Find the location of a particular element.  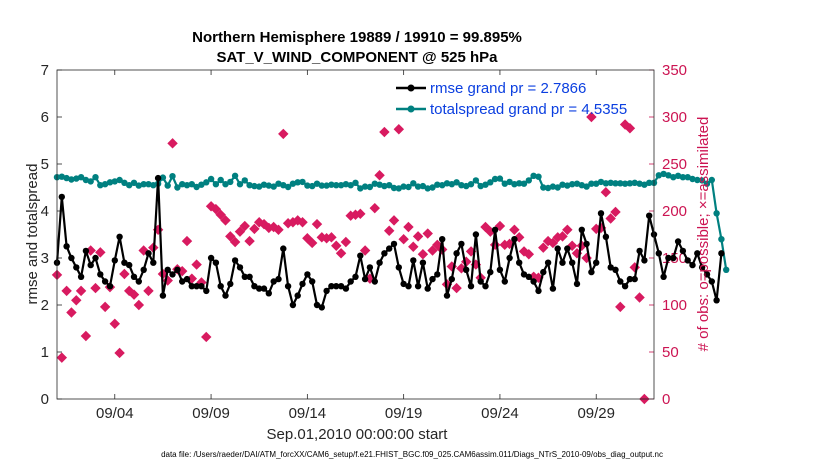

y-right-tick-label: 300 is located at coordinates (674, 117).